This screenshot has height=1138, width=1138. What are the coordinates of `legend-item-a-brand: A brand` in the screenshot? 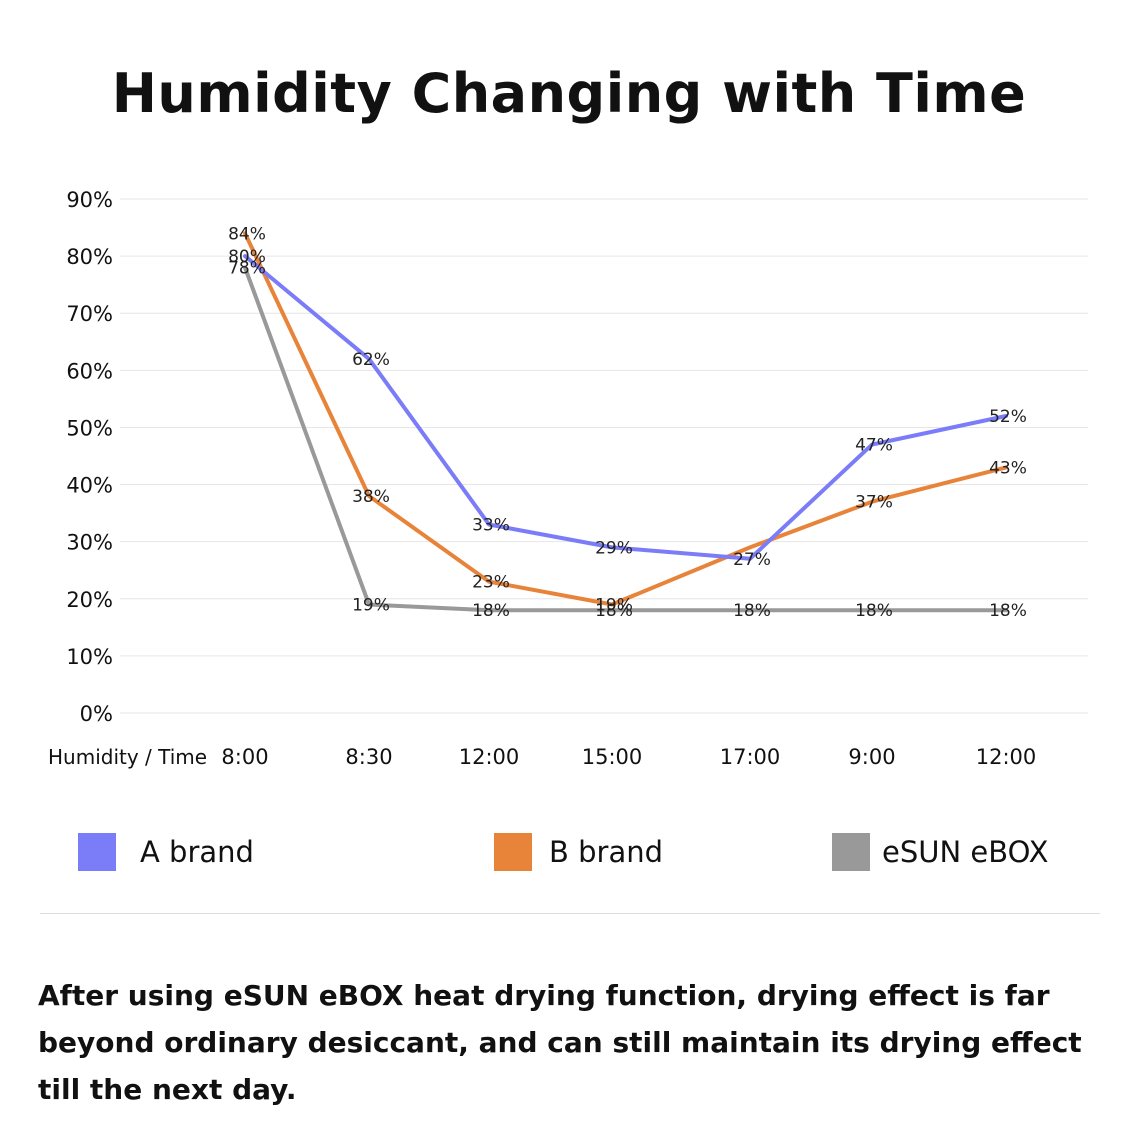 It's located at (166, 852).